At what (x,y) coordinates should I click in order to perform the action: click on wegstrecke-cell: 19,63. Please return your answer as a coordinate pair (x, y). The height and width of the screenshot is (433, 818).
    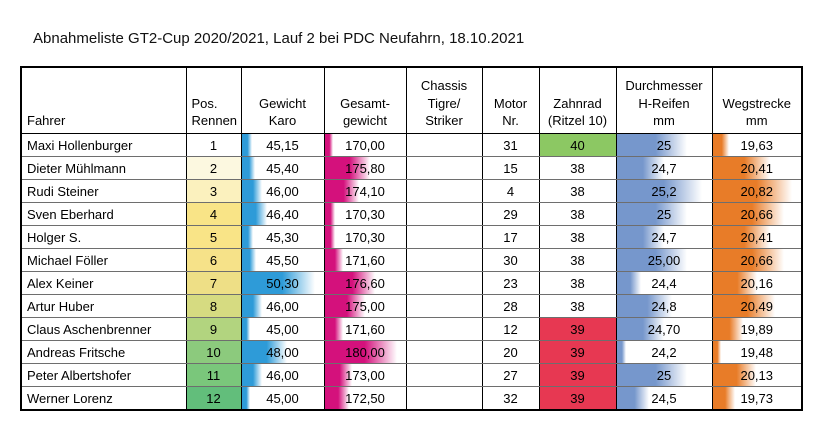
    Looking at the image, I should click on (757, 145).